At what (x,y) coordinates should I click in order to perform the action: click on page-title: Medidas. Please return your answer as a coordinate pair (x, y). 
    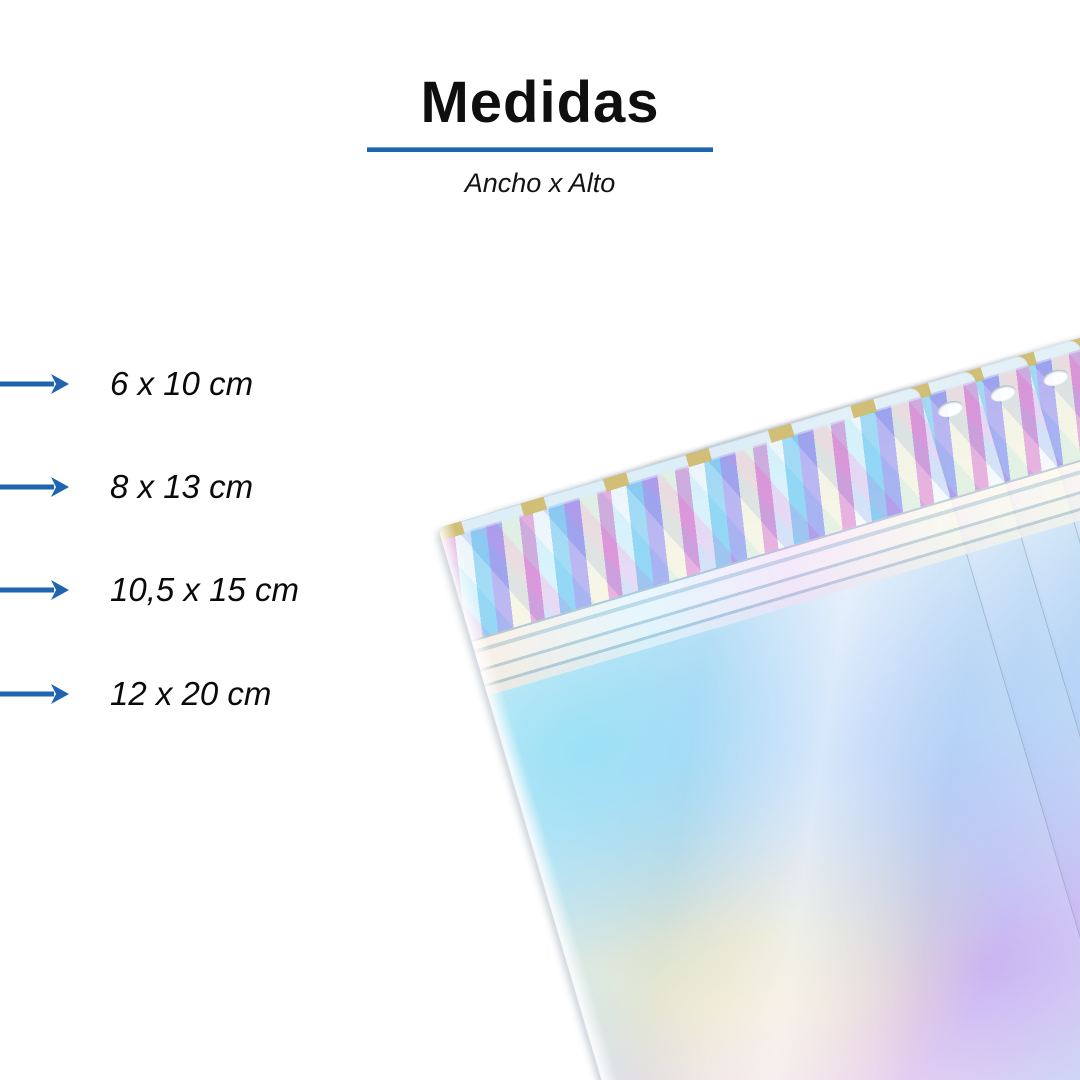
    Looking at the image, I should click on (540, 102).